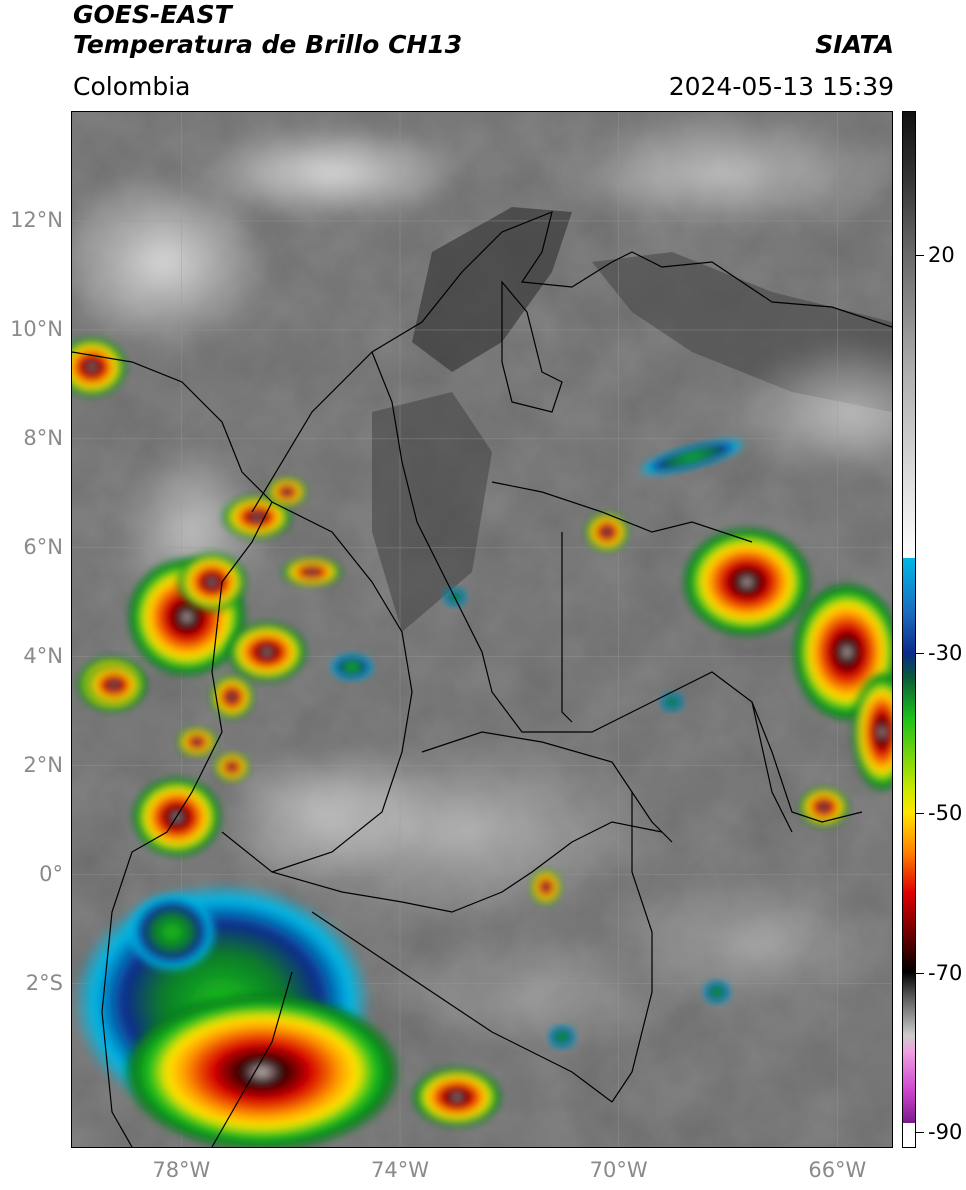  I want to click on cloud-ne, so click(717, 172).